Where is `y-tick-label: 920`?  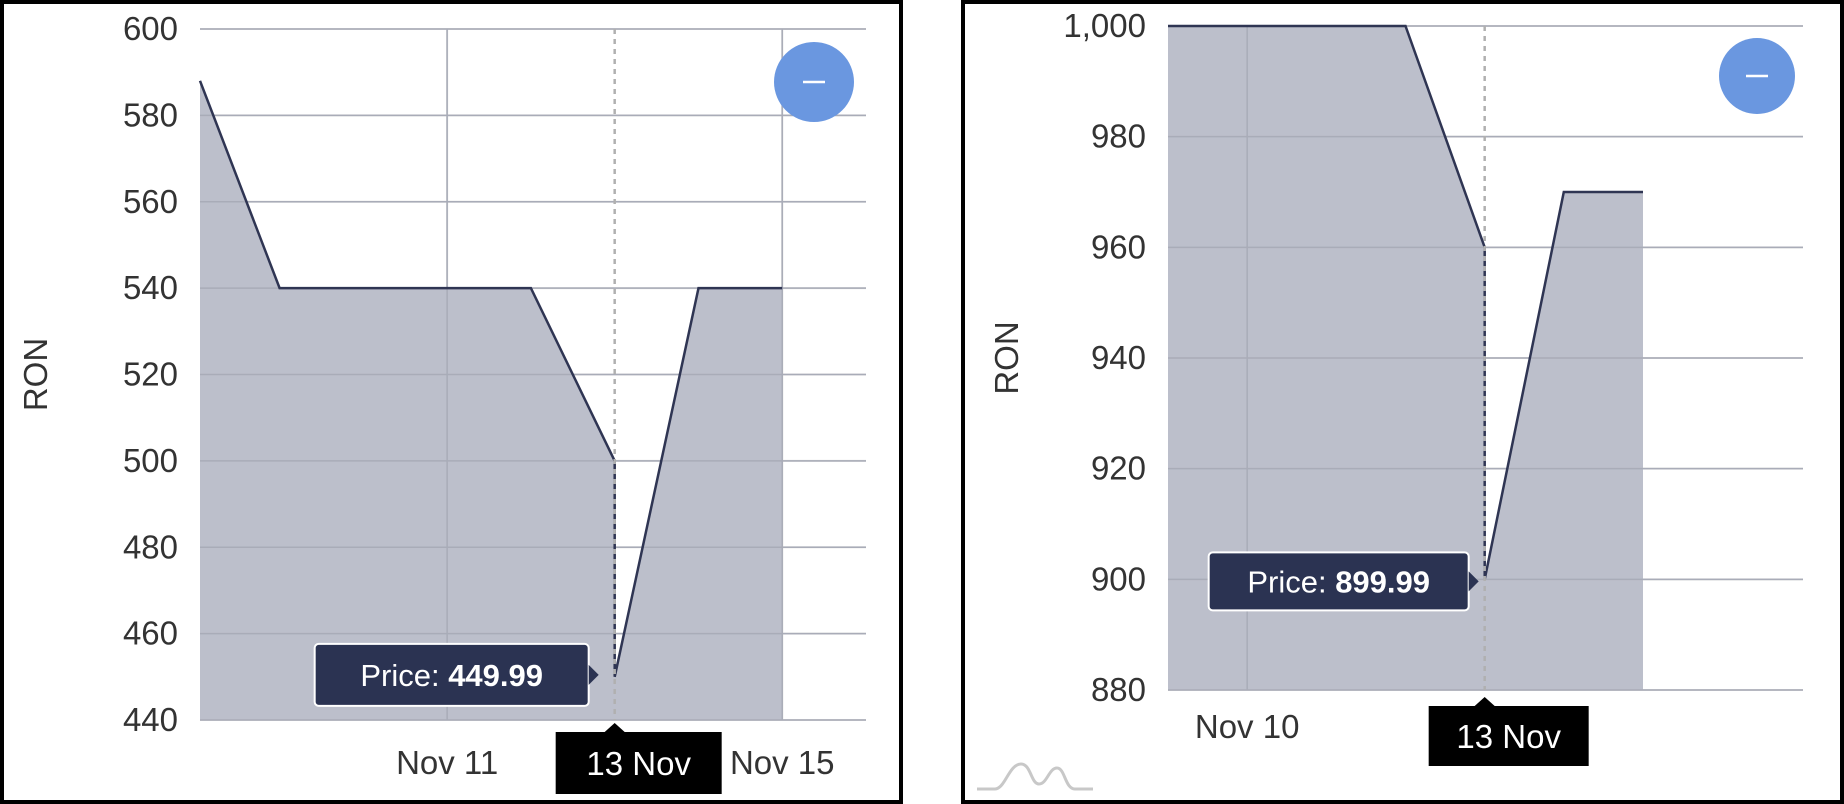 y-tick-label: 920 is located at coordinates (1118, 468).